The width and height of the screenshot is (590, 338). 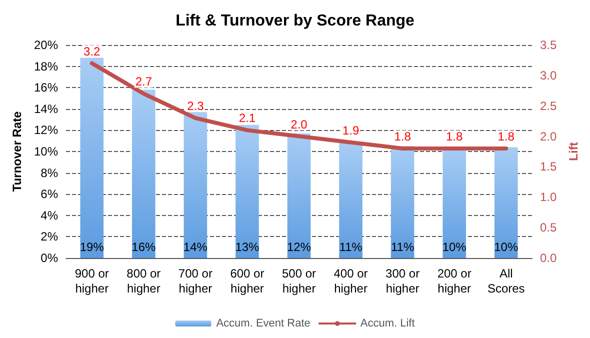 What do you see at coordinates (573, 151) in the screenshot?
I see `y2-axis-title: Lift` at bounding box center [573, 151].